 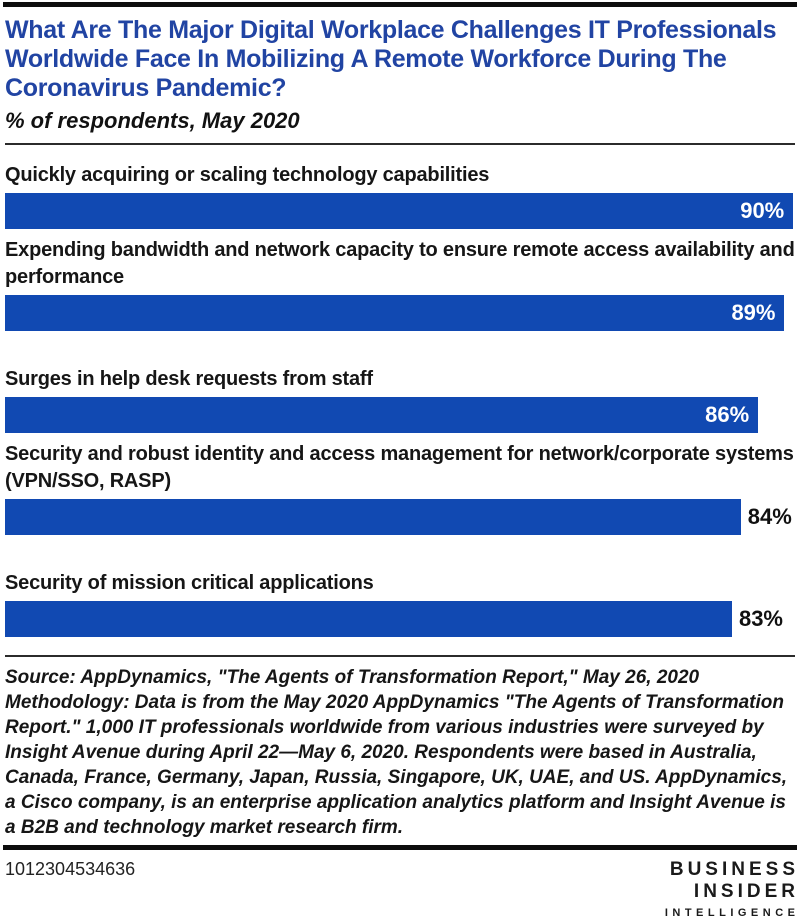 What do you see at coordinates (760, 618) in the screenshot?
I see `bar-value-label: 83%` at bounding box center [760, 618].